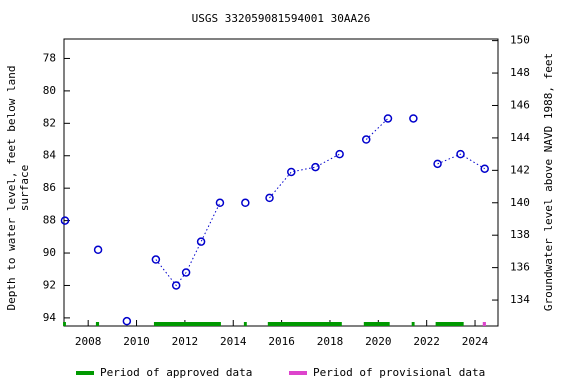 The height and width of the screenshot is (384, 576). Describe the element at coordinates (49, 187) in the screenshot. I see `y-tick-label: 86` at that location.